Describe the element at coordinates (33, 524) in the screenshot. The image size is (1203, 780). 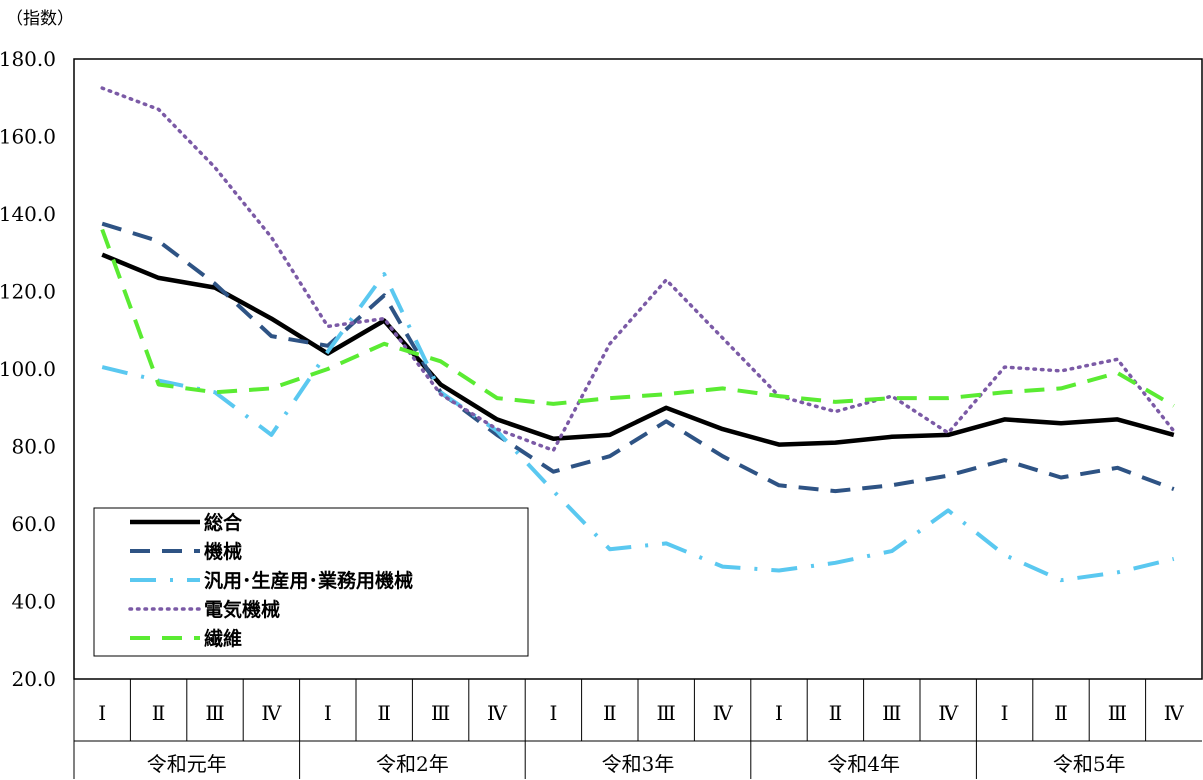
I see `y-tick-label: 60.0` at that location.